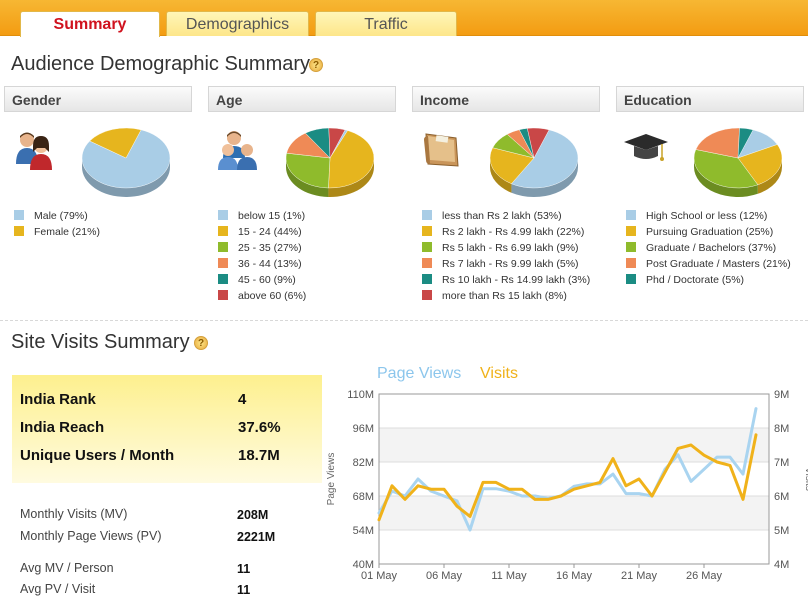 This screenshot has width=808, height=597. I want to click on tab-summary: Summary, so click(90, 24).